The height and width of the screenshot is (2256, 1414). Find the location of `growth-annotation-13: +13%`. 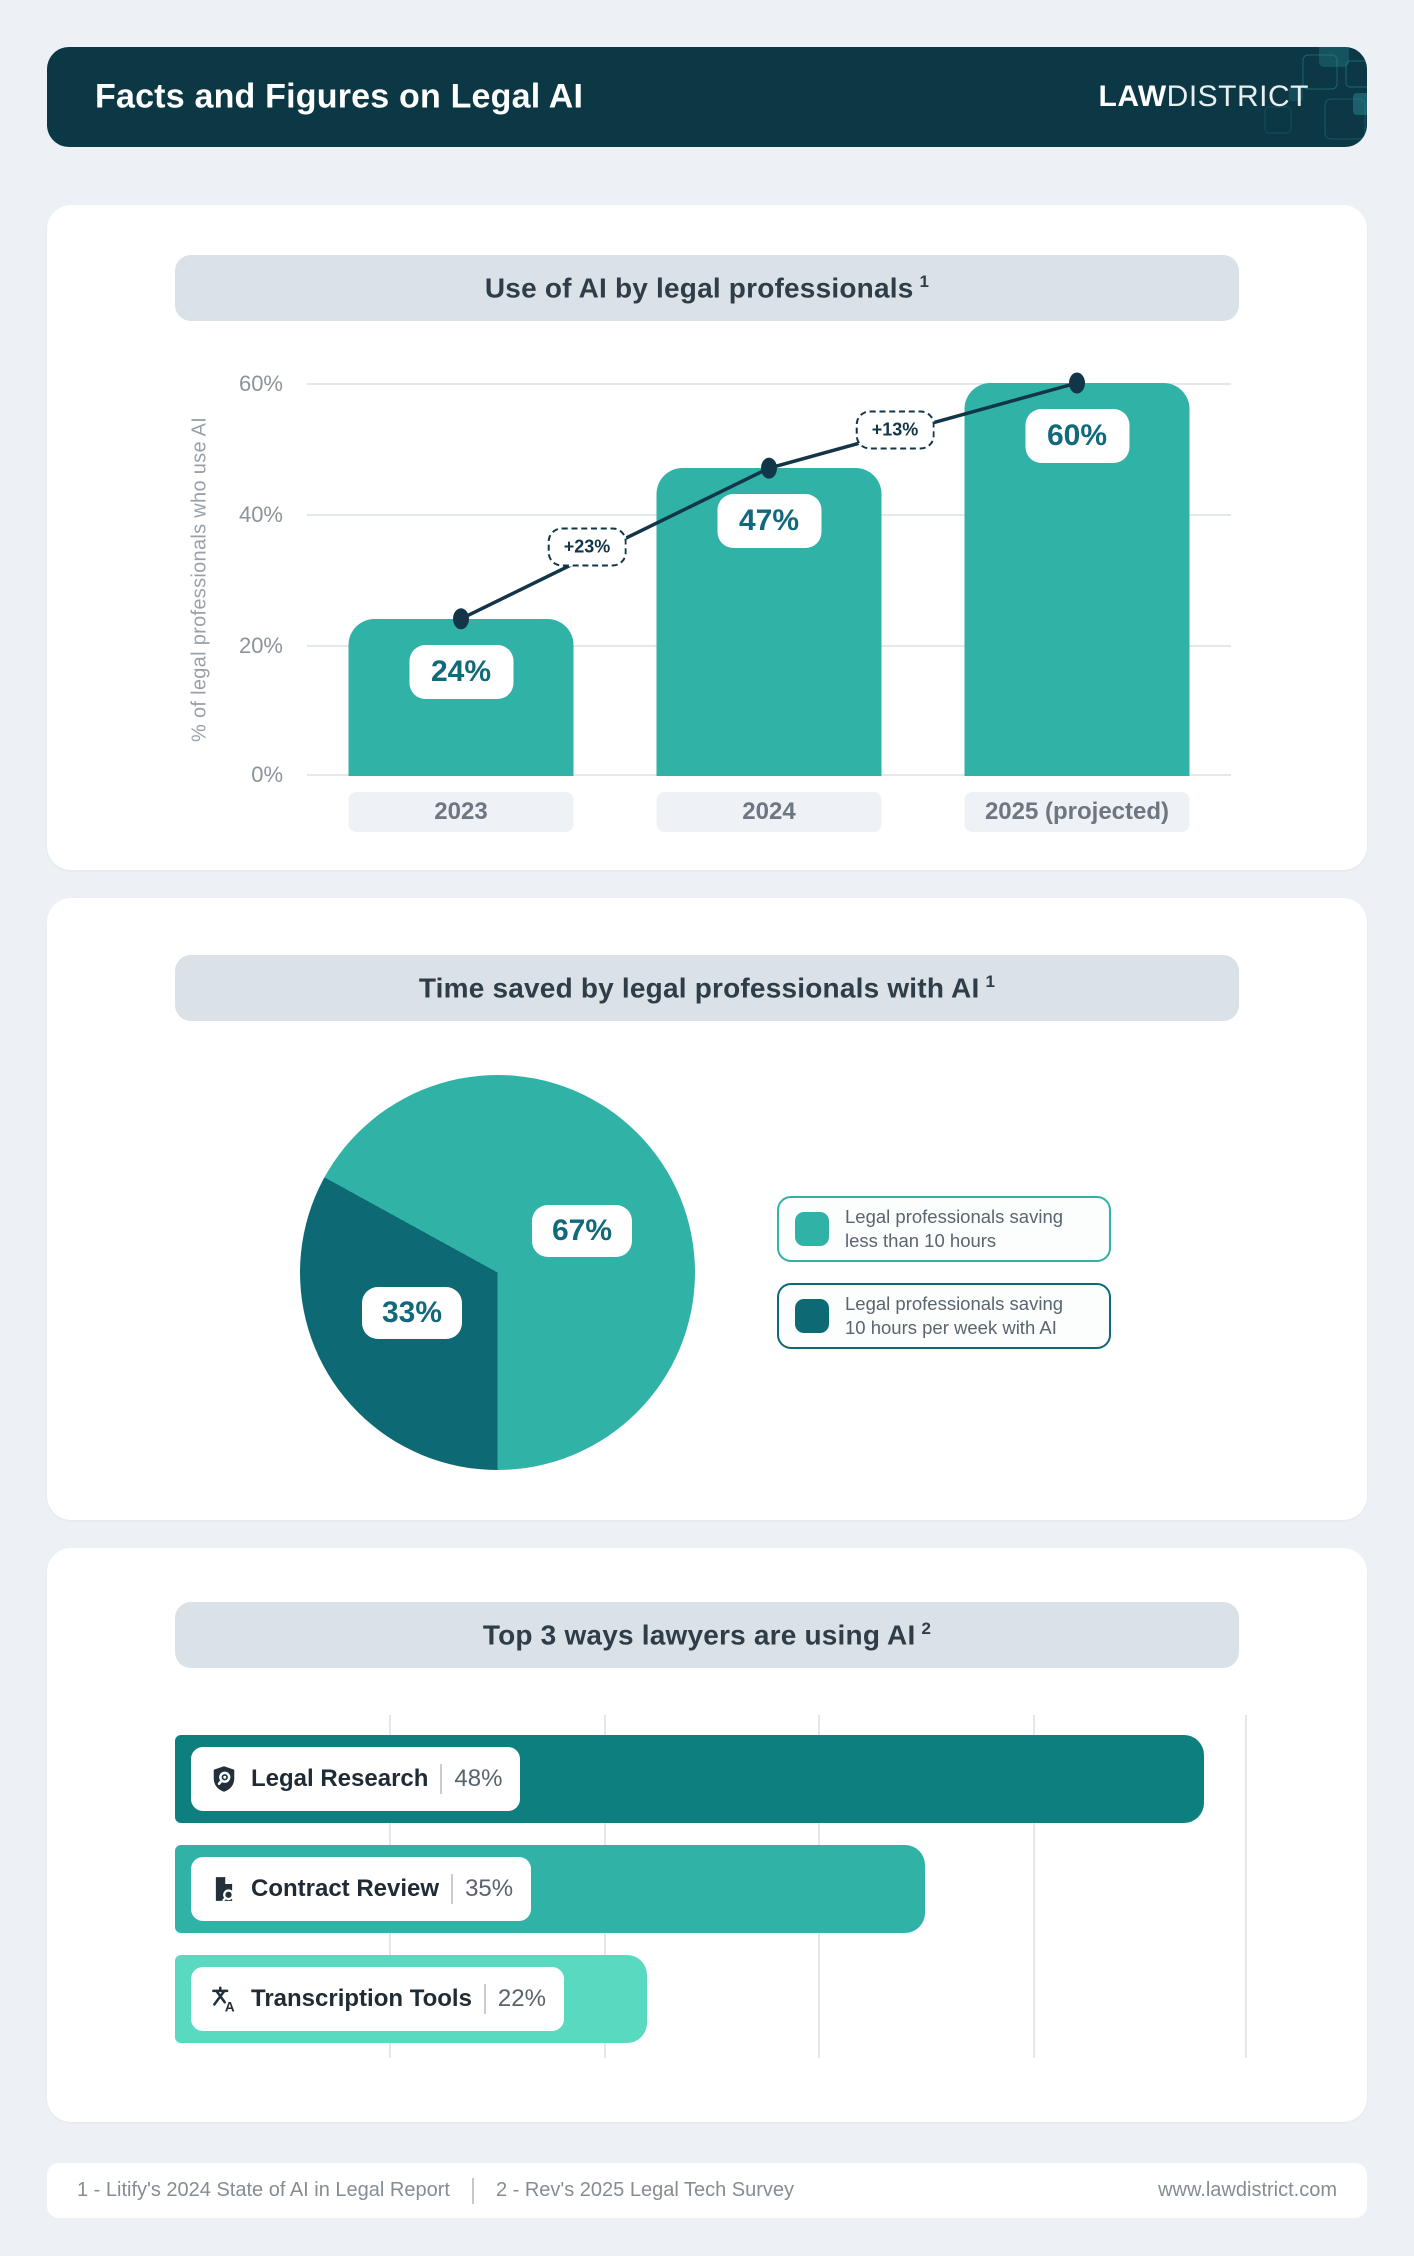

growth-annotation-13: +13% is located at coordinates (895, 430).